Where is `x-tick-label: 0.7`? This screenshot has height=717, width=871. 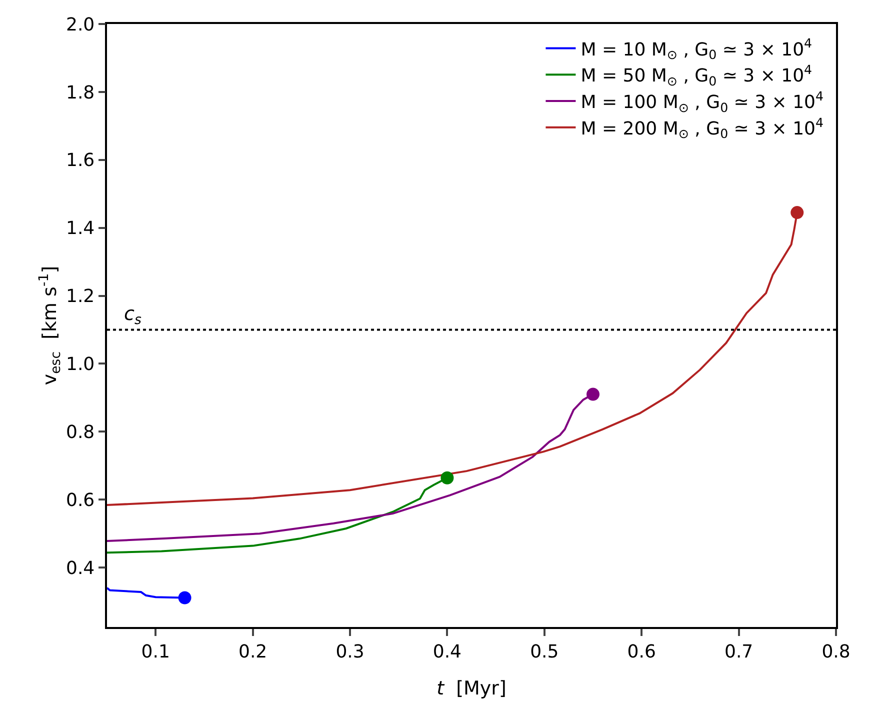
x-tick-label: 0.7 is located at coordinates (739, 651).